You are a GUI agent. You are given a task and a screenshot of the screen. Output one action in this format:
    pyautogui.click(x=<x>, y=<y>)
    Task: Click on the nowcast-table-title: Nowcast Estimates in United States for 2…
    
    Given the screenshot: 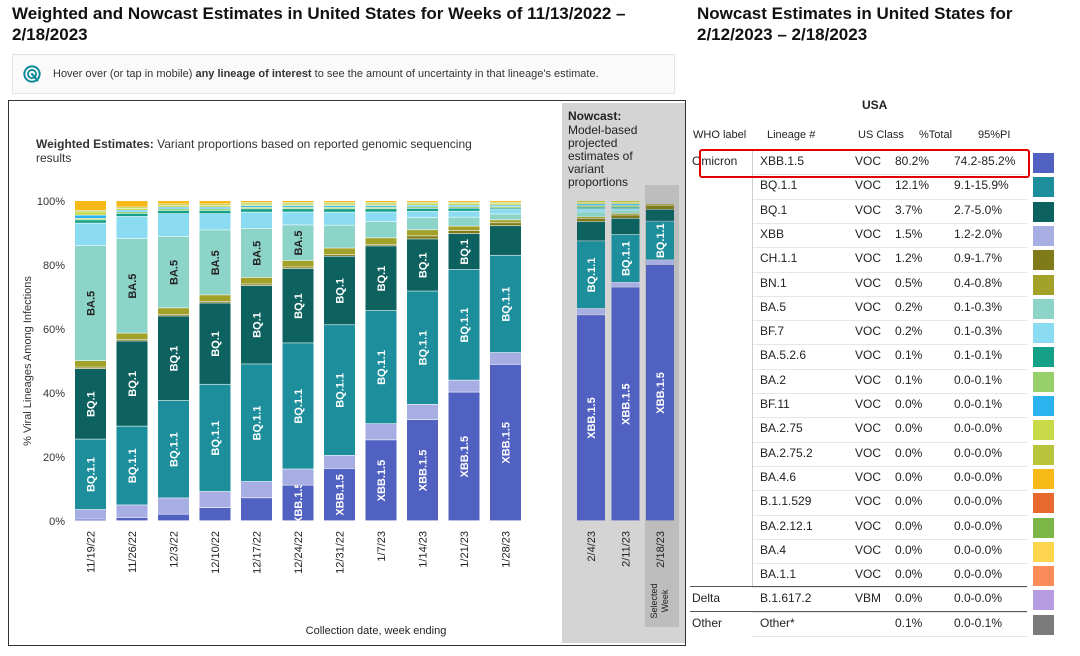 What is the action you would take?
    pyautogui.click(x=855, y=24)
    